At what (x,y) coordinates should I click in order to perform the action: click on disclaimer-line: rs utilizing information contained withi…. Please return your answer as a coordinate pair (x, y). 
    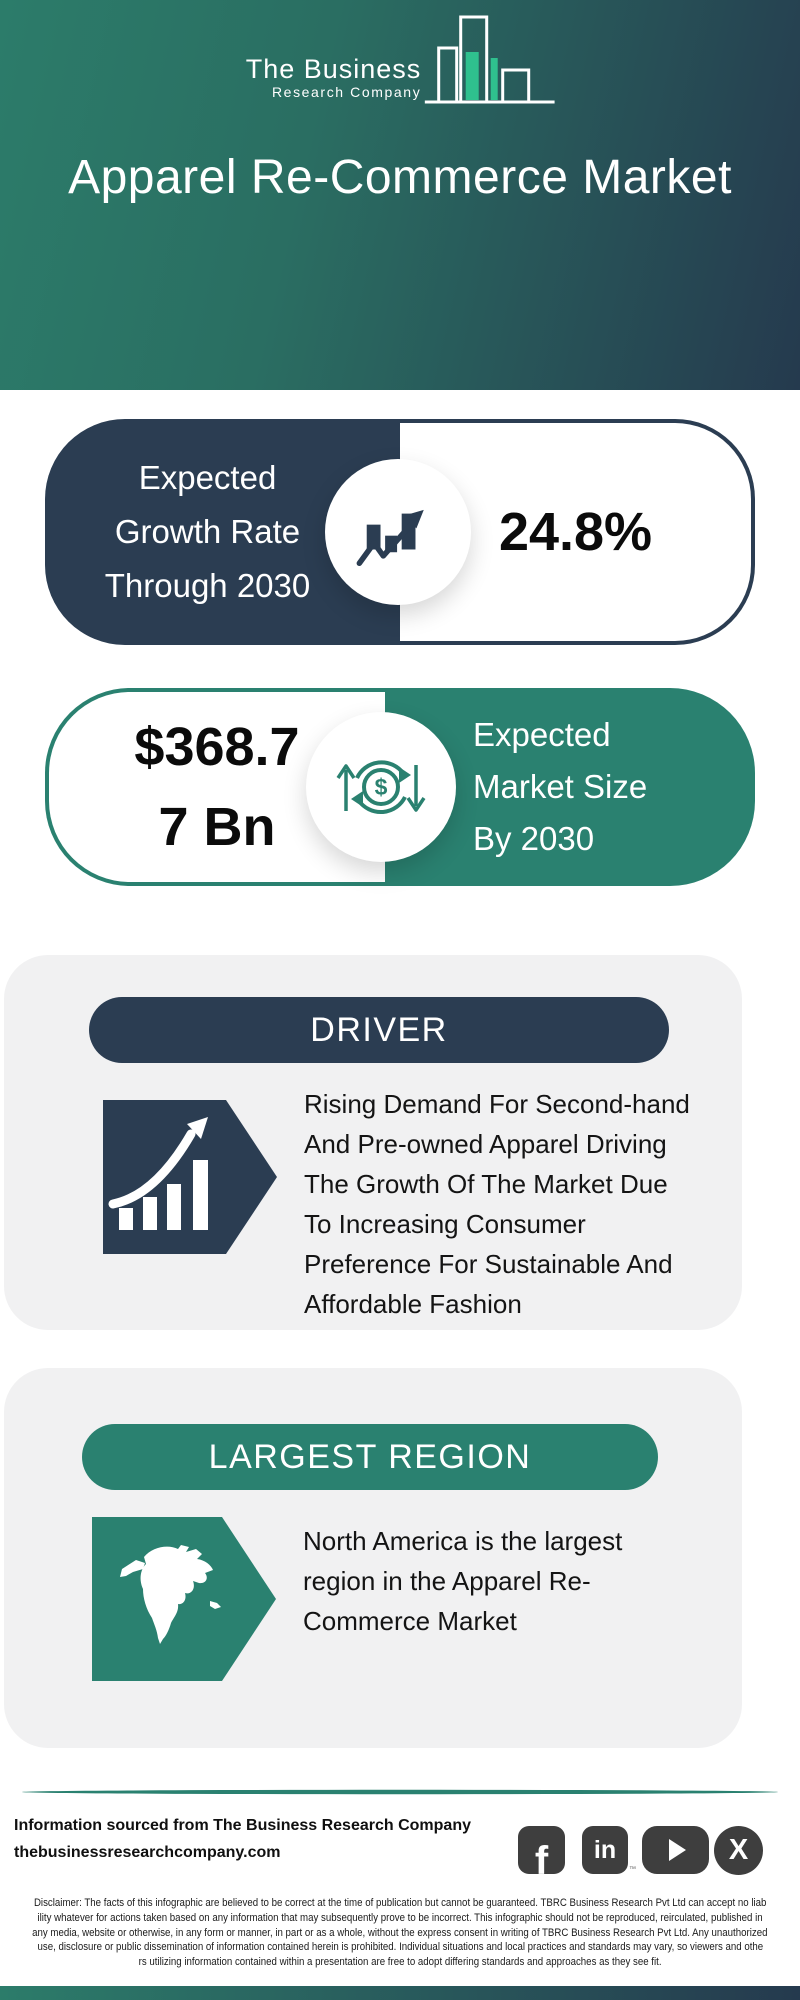
    Looking at the image, I should click on (400, 1962).